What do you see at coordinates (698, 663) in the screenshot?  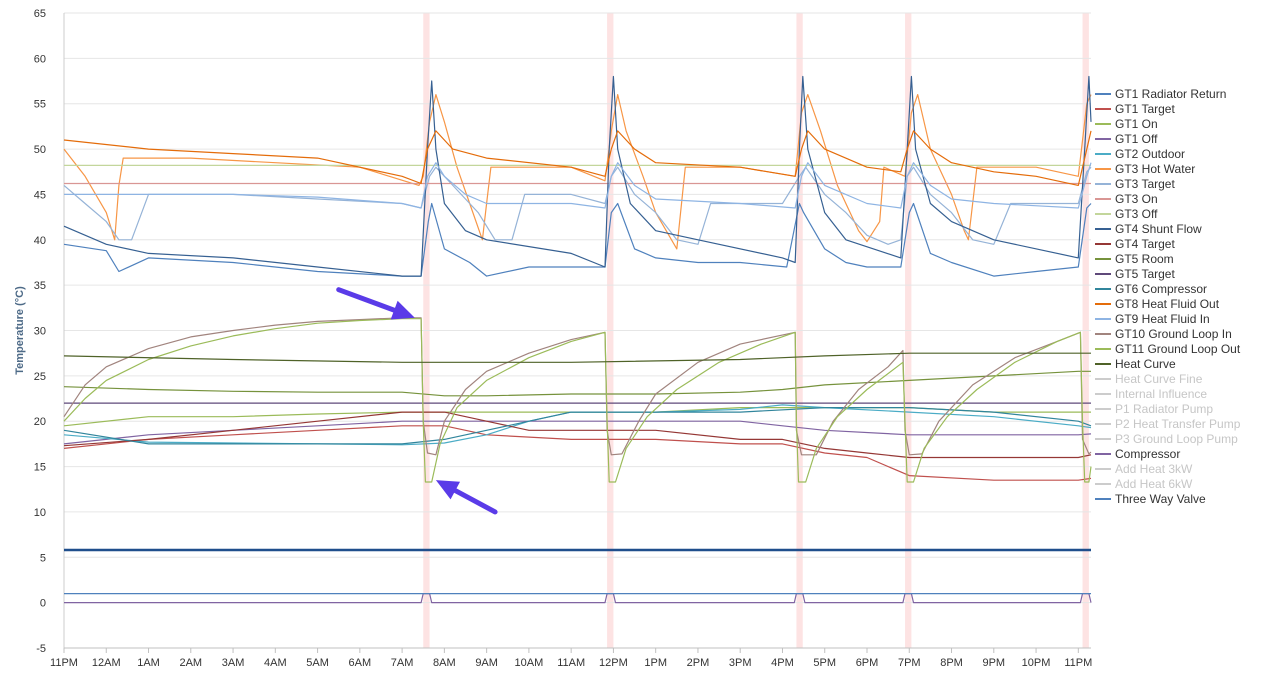 I see `x-tick-label: 2PM` at bounding box center [698, 663].